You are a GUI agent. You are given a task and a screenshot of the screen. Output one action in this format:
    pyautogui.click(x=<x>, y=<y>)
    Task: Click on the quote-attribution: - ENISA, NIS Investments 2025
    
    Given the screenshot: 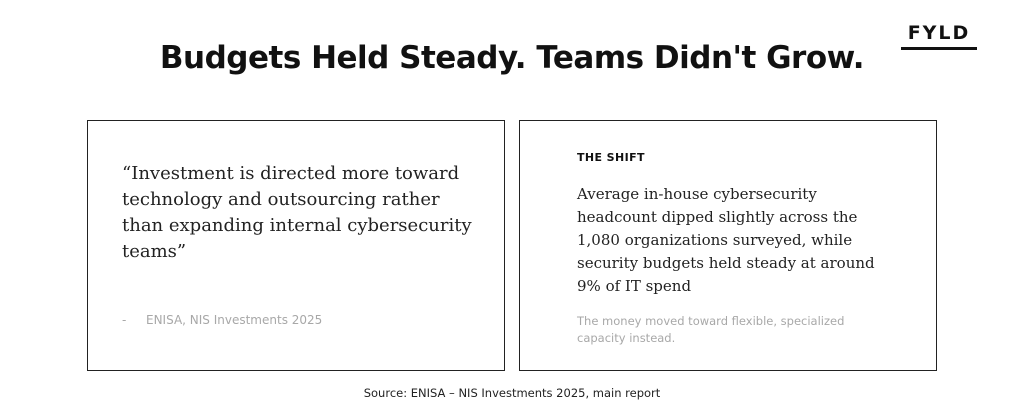 What is the action you would take?
    pyautogui.click(x=222, y=320)
    